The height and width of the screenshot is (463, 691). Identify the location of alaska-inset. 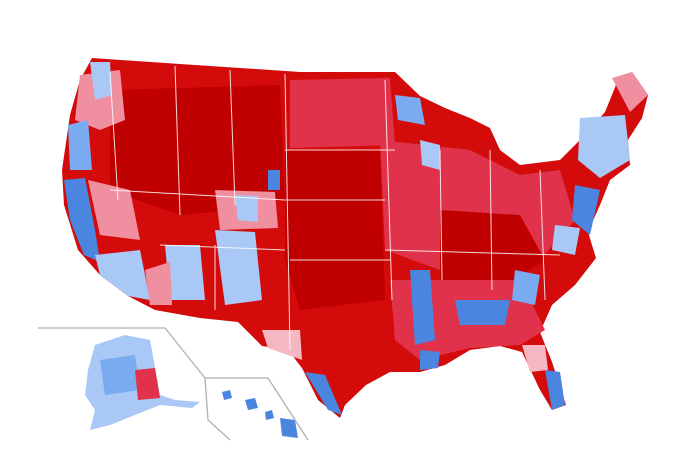
(142, 382).